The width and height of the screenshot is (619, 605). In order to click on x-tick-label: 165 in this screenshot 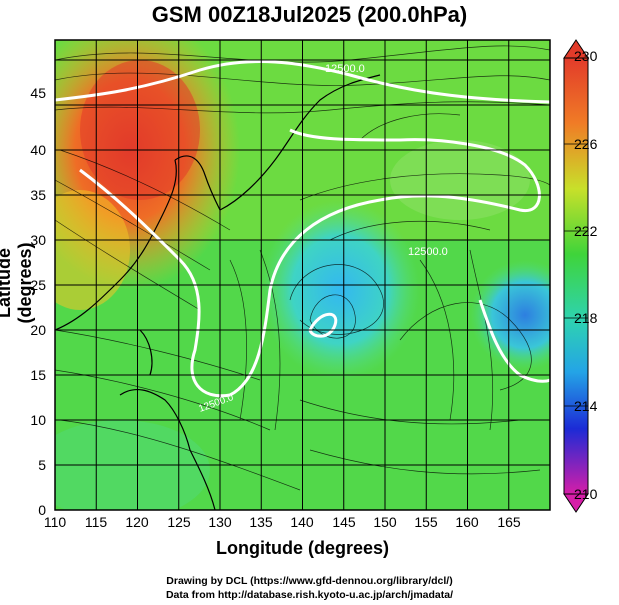, I will do `click(509, 522)`.